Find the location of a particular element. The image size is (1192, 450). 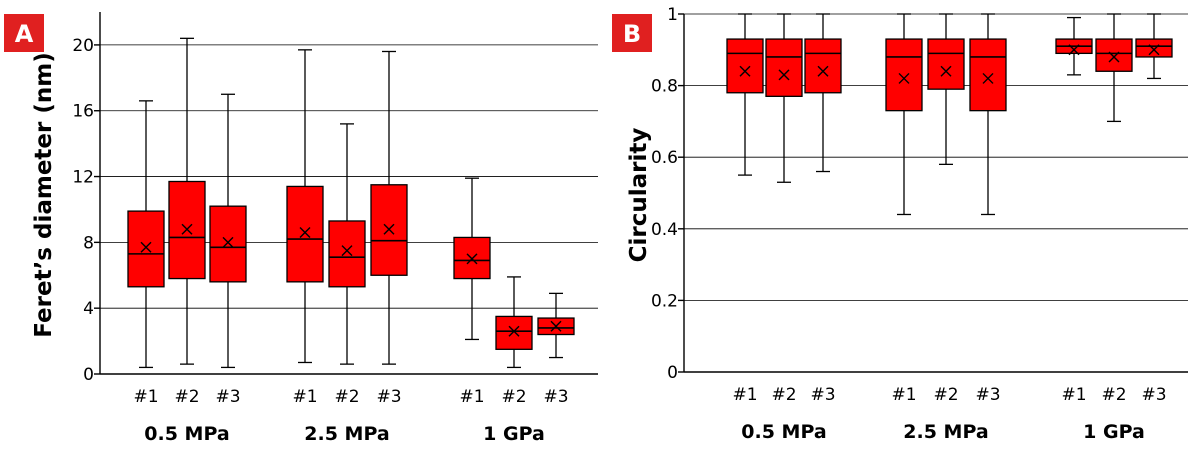

panel-a-y-tick-label: 20 is located at coordinates (83, 46).